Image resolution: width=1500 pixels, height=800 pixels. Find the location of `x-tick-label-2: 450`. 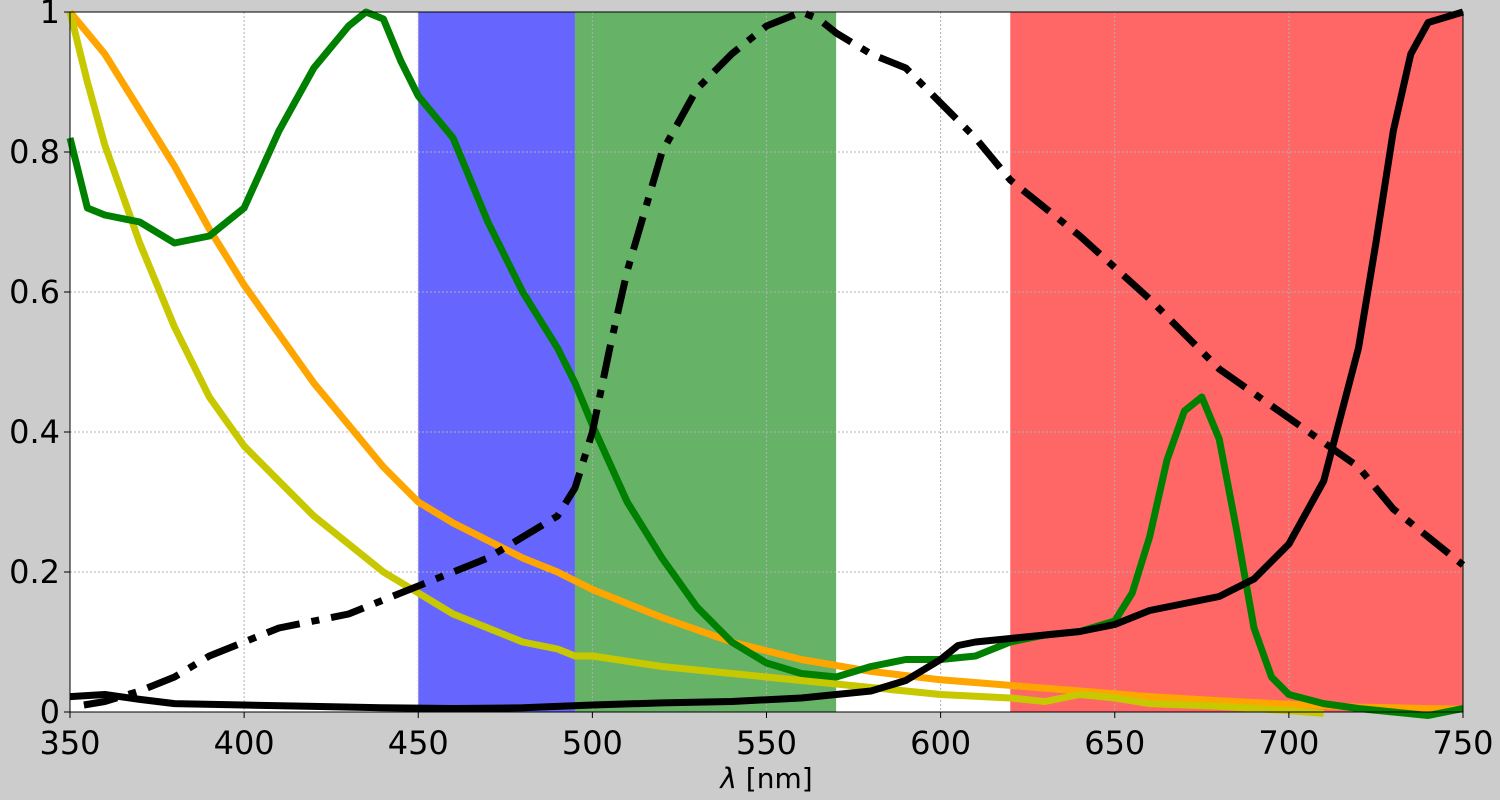

x-tick-label-2: 450 is located at coordinates (418, 743).